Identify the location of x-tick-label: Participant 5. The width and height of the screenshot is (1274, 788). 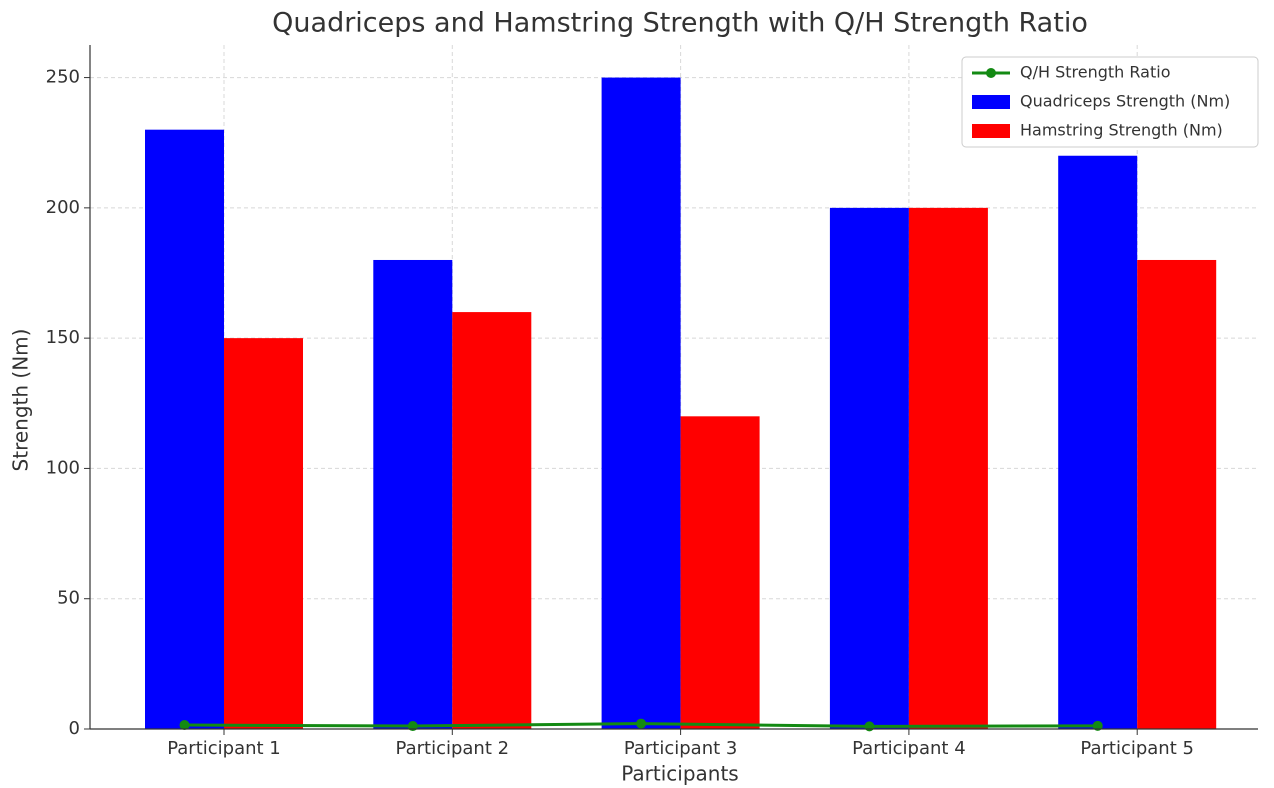
(1137, 748).